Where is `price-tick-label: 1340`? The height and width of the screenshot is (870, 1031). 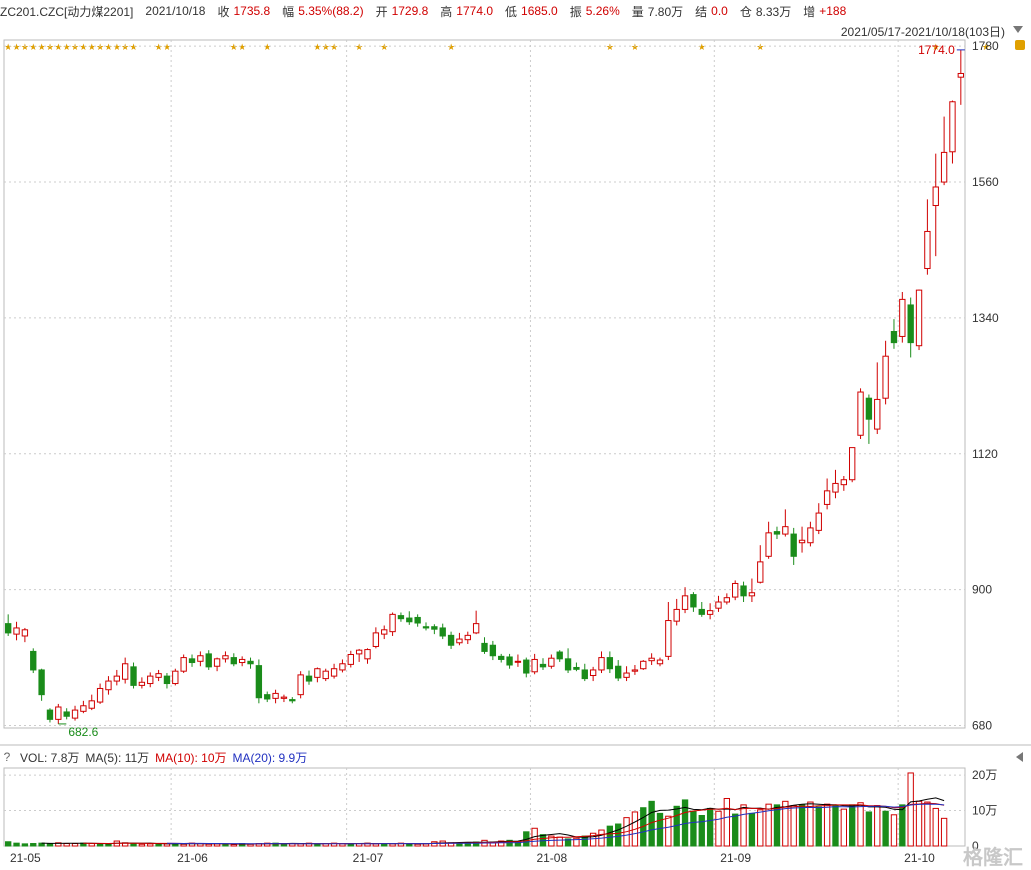 price-tick-label: 1340 is located at coordinates (985, 318).